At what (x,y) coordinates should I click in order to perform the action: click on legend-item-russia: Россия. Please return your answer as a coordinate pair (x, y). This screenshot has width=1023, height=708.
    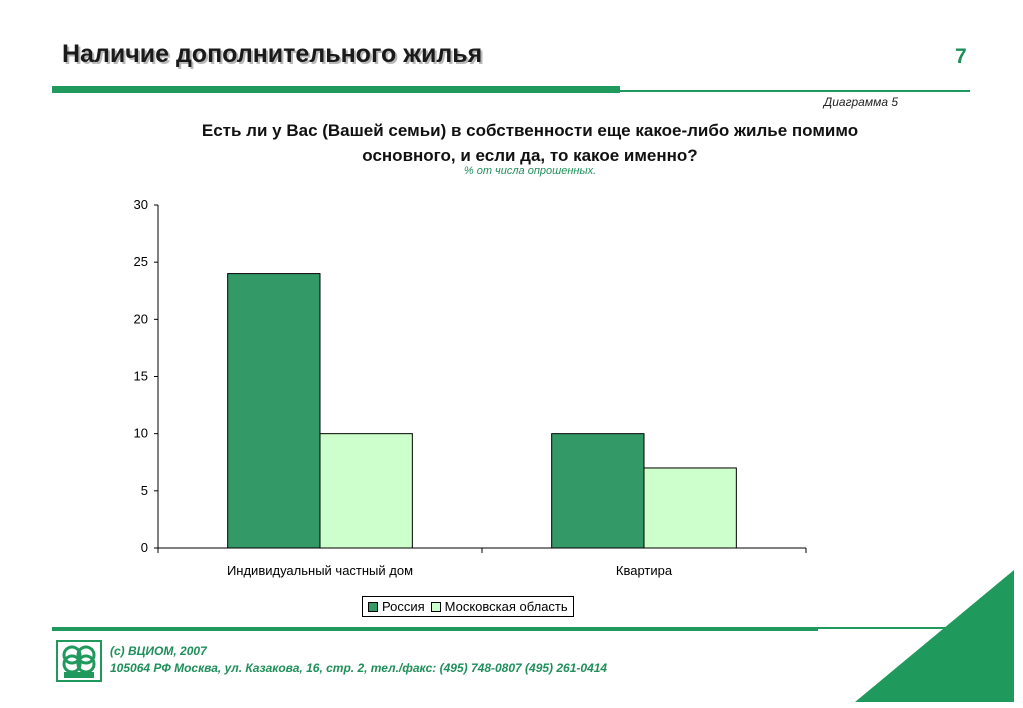
    Looking at the image, I should click on (396, 606).